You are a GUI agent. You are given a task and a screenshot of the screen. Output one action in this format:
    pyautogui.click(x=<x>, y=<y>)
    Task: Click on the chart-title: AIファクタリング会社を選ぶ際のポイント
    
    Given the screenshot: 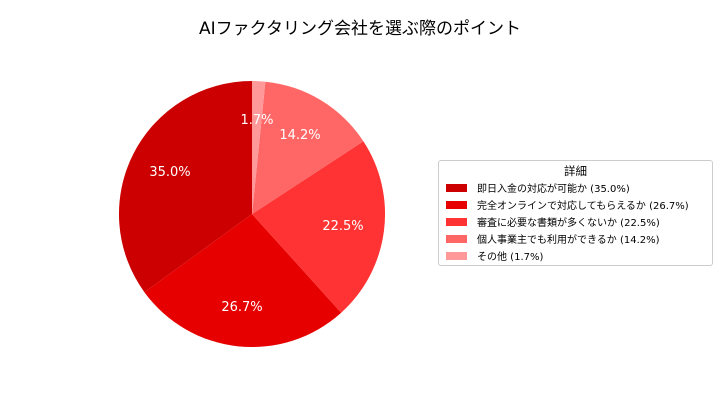 What is the action you would take?
    pyautogui.click(x=360, y=29)
    